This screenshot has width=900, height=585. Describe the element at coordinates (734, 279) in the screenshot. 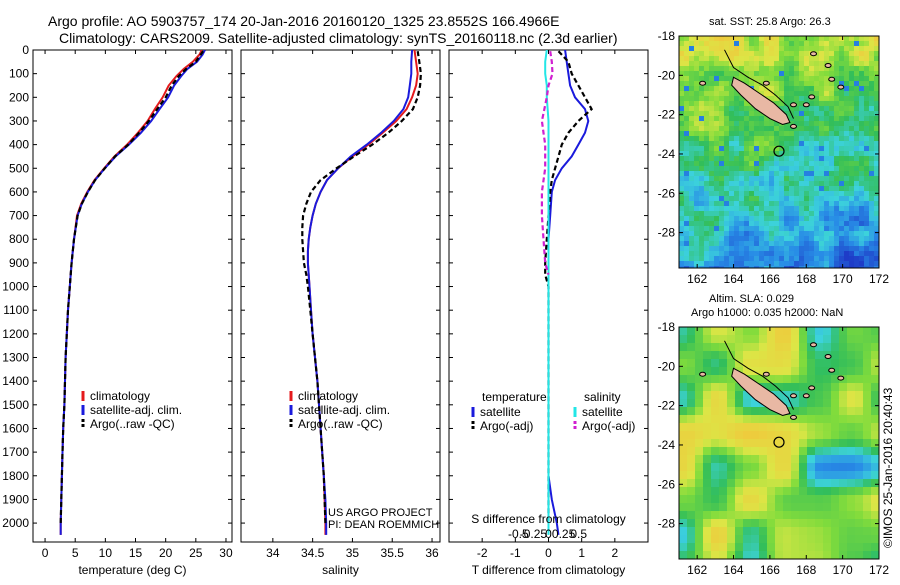

I see `lon-tick-label: 164` at that location.